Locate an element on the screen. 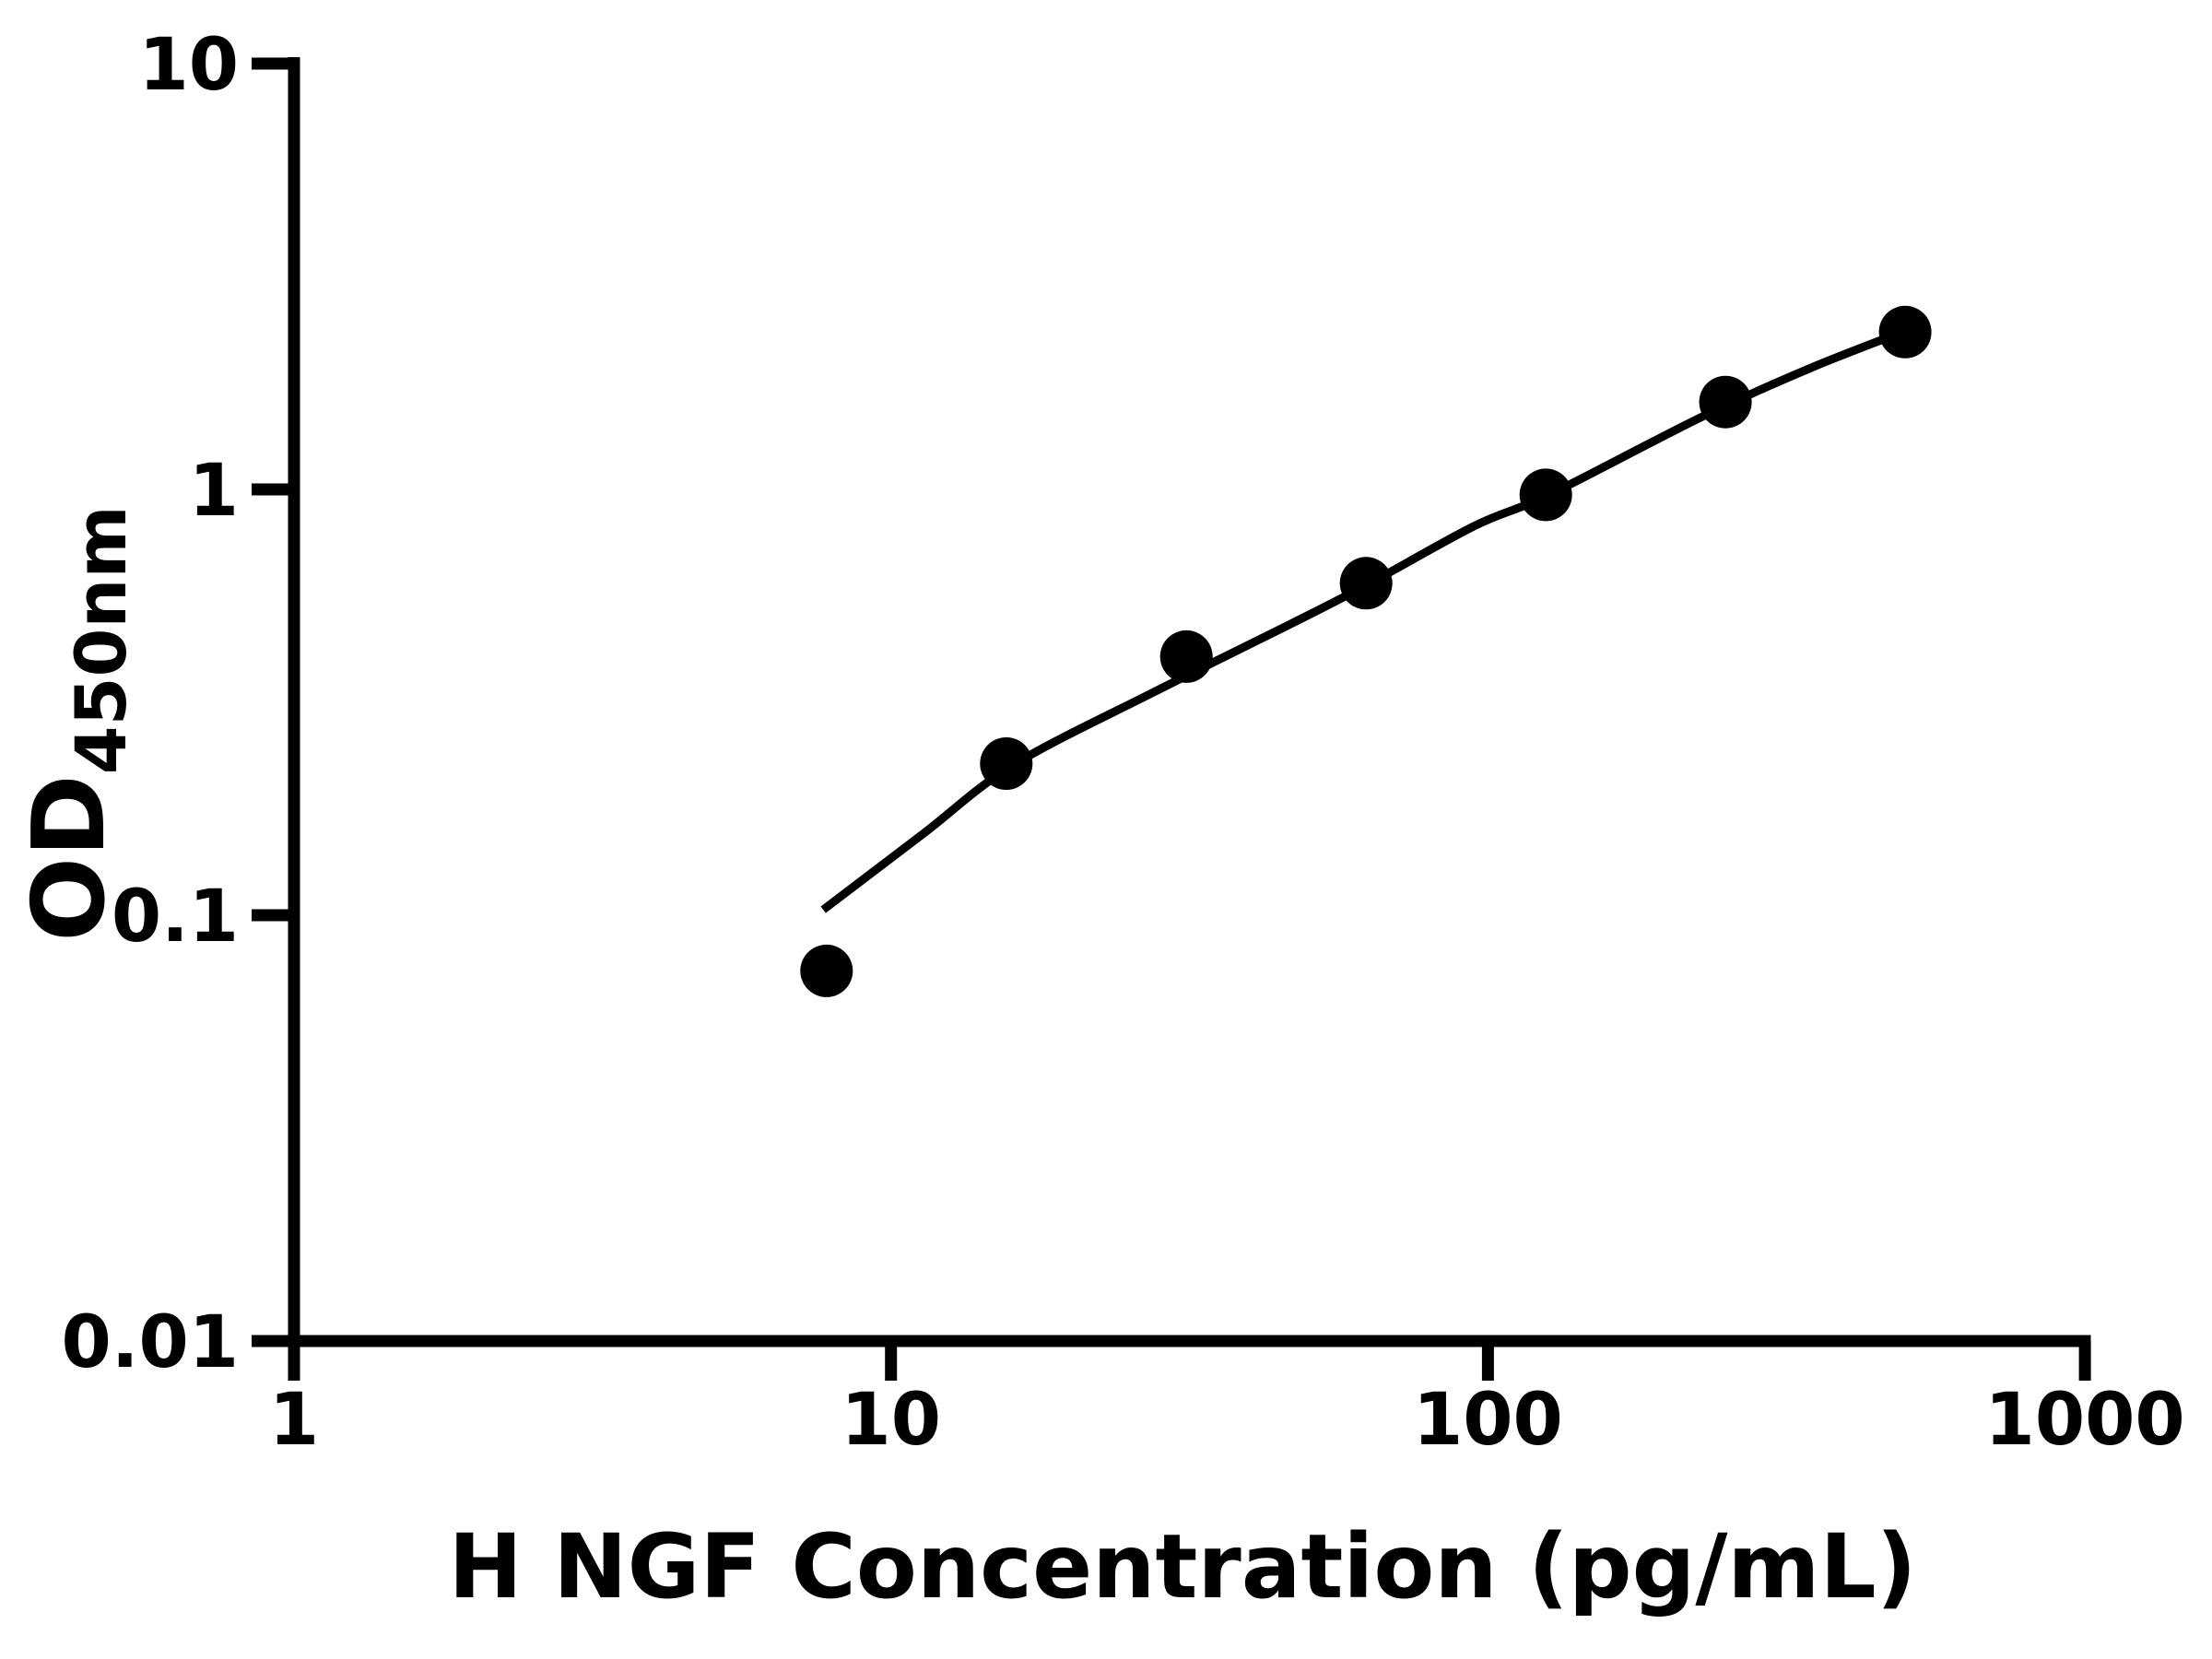 This screenshot has width=2212, height=1659. y-tick-label: 1 is located at coordinates (214, 491).